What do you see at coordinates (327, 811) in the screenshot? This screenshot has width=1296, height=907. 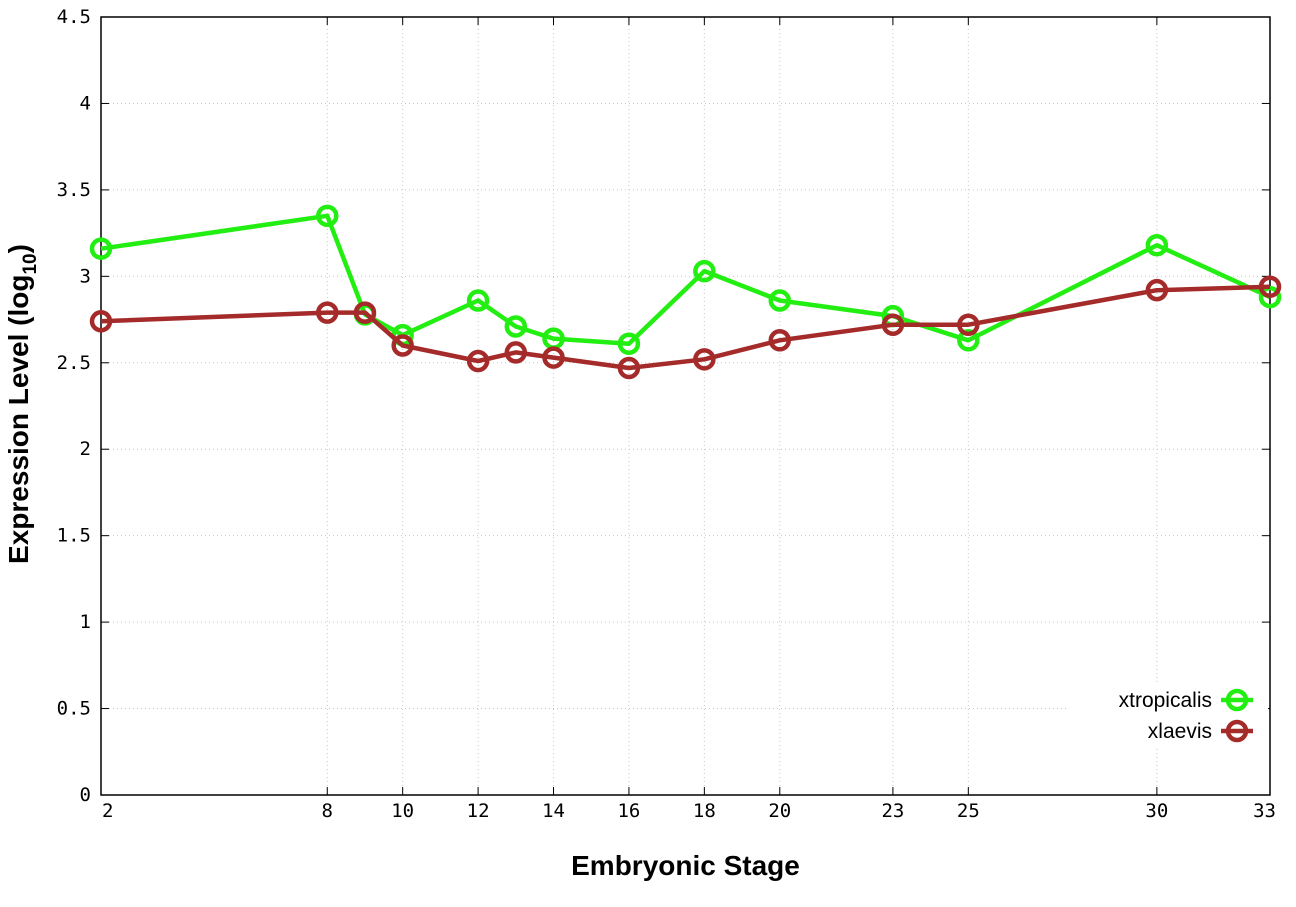 I see `x-tick-label: 8` at bounding box center [327, 811].